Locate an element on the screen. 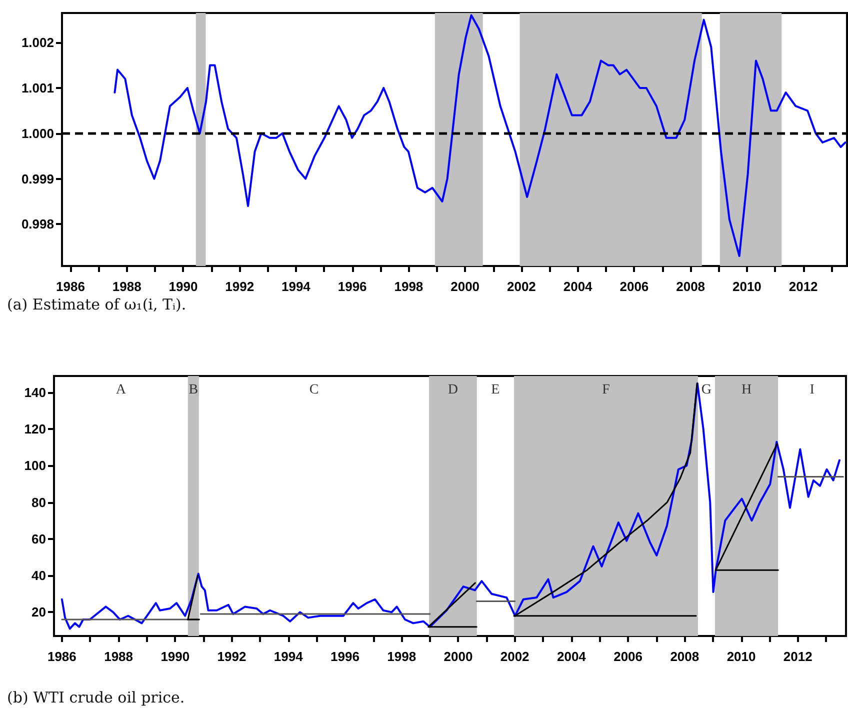  y-tick-label: 0.998 is located at coordinates (37, 224).